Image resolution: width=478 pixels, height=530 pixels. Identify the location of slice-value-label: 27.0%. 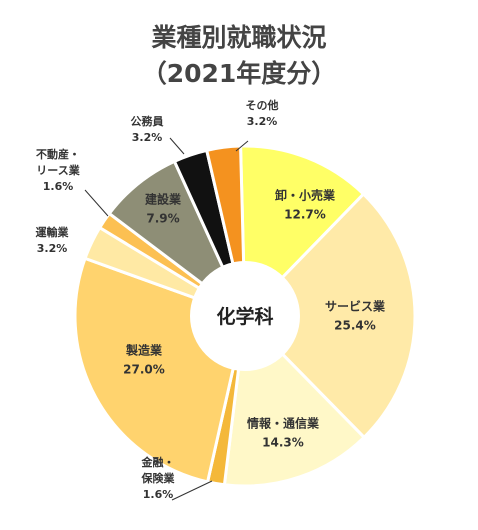
(144, 370).